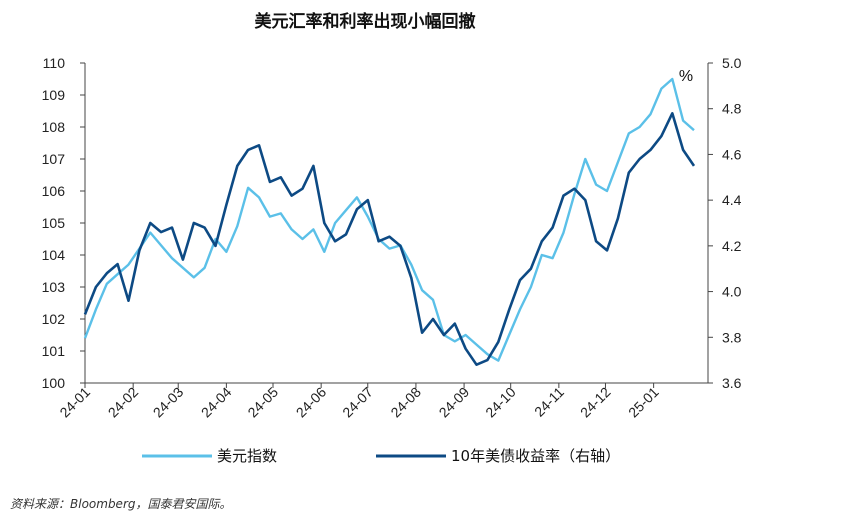 The image size is (844, 530). Describe the element at coordinates (54, 95) in the screenshot. I see `left-tick-label: 109` at that location.